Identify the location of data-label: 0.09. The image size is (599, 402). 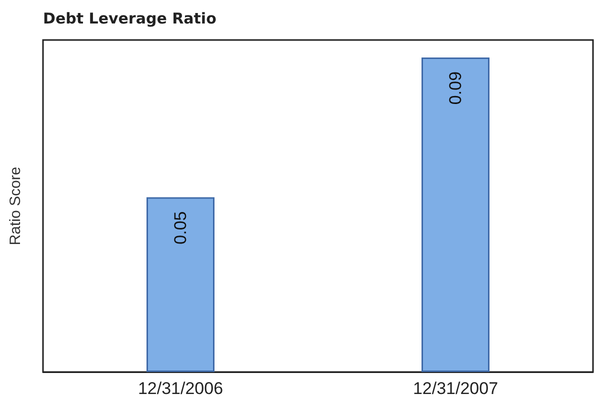
(455, 88).